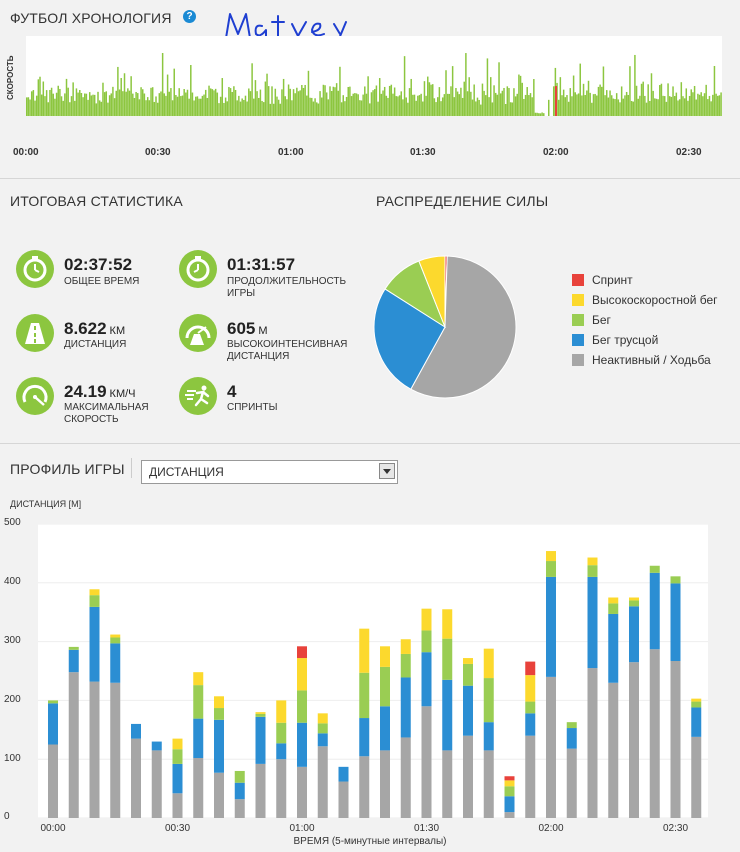  I want to click on hi-intensity-distance-label: ВЫСОКОИНТЕНСИВНАЯ ДИСТАНЦИЯ, so click(287, 350).